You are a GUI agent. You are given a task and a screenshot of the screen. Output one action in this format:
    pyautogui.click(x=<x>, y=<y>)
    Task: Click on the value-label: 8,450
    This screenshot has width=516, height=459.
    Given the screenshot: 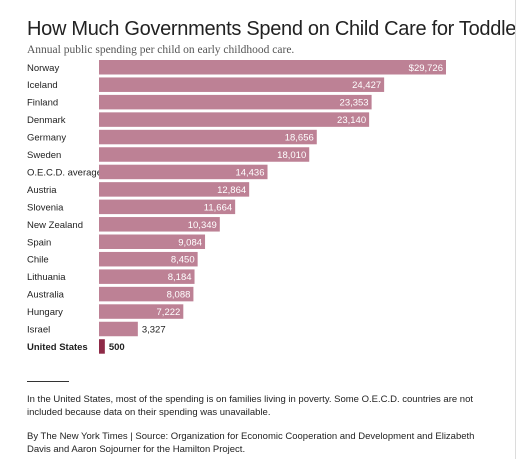 What is the action you would take?
    pyautogui.click(x=183, y=260)
    